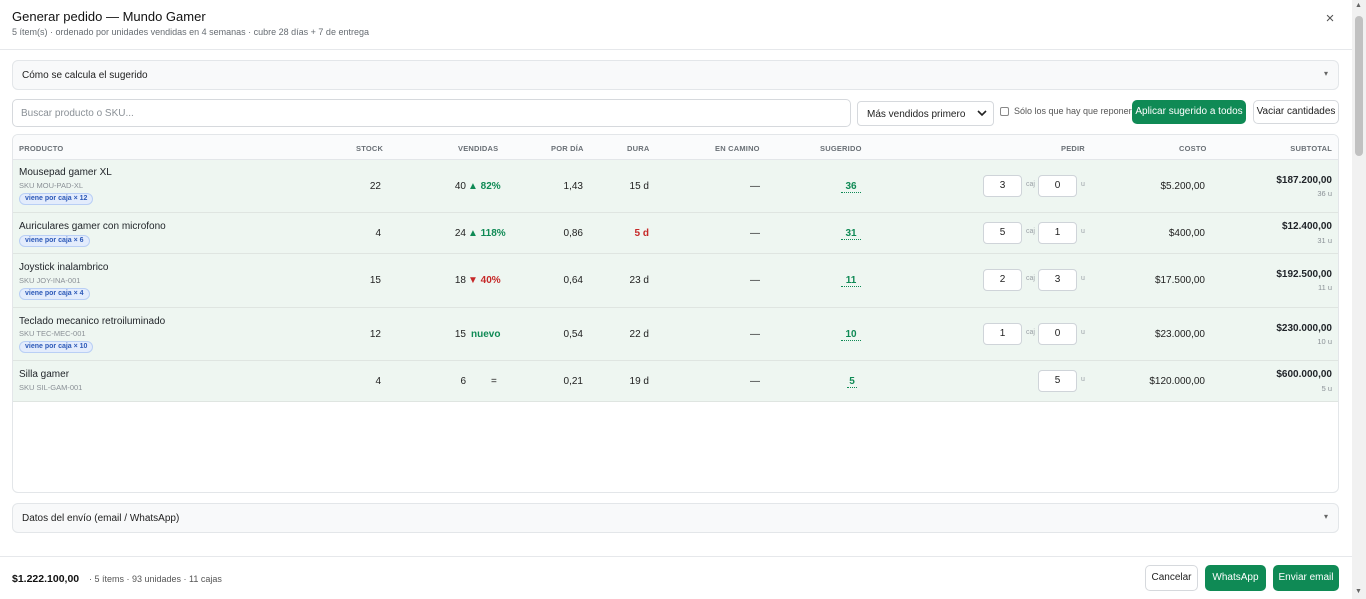 This screenshot has height=599, width=1366. I want to click on units-input: 1, so click(1057, 233).